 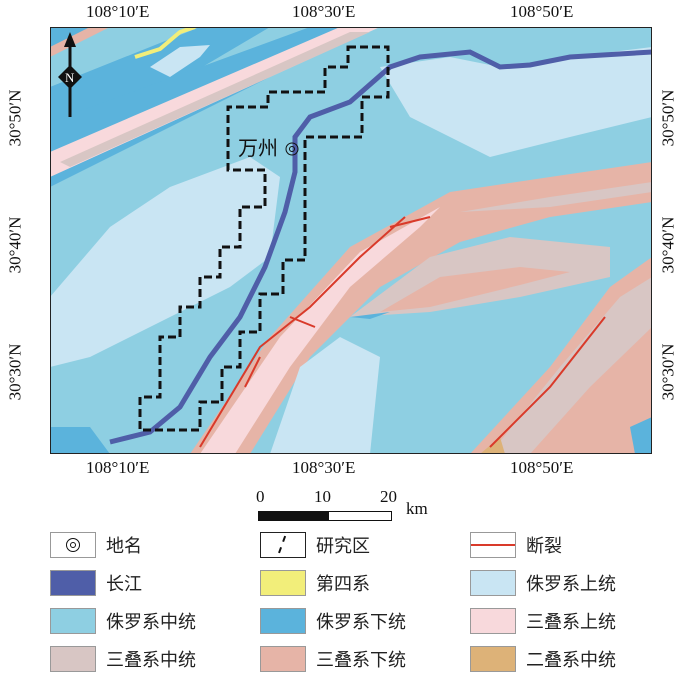 I want to click on study-area-icon, so click(x=283, y=545).